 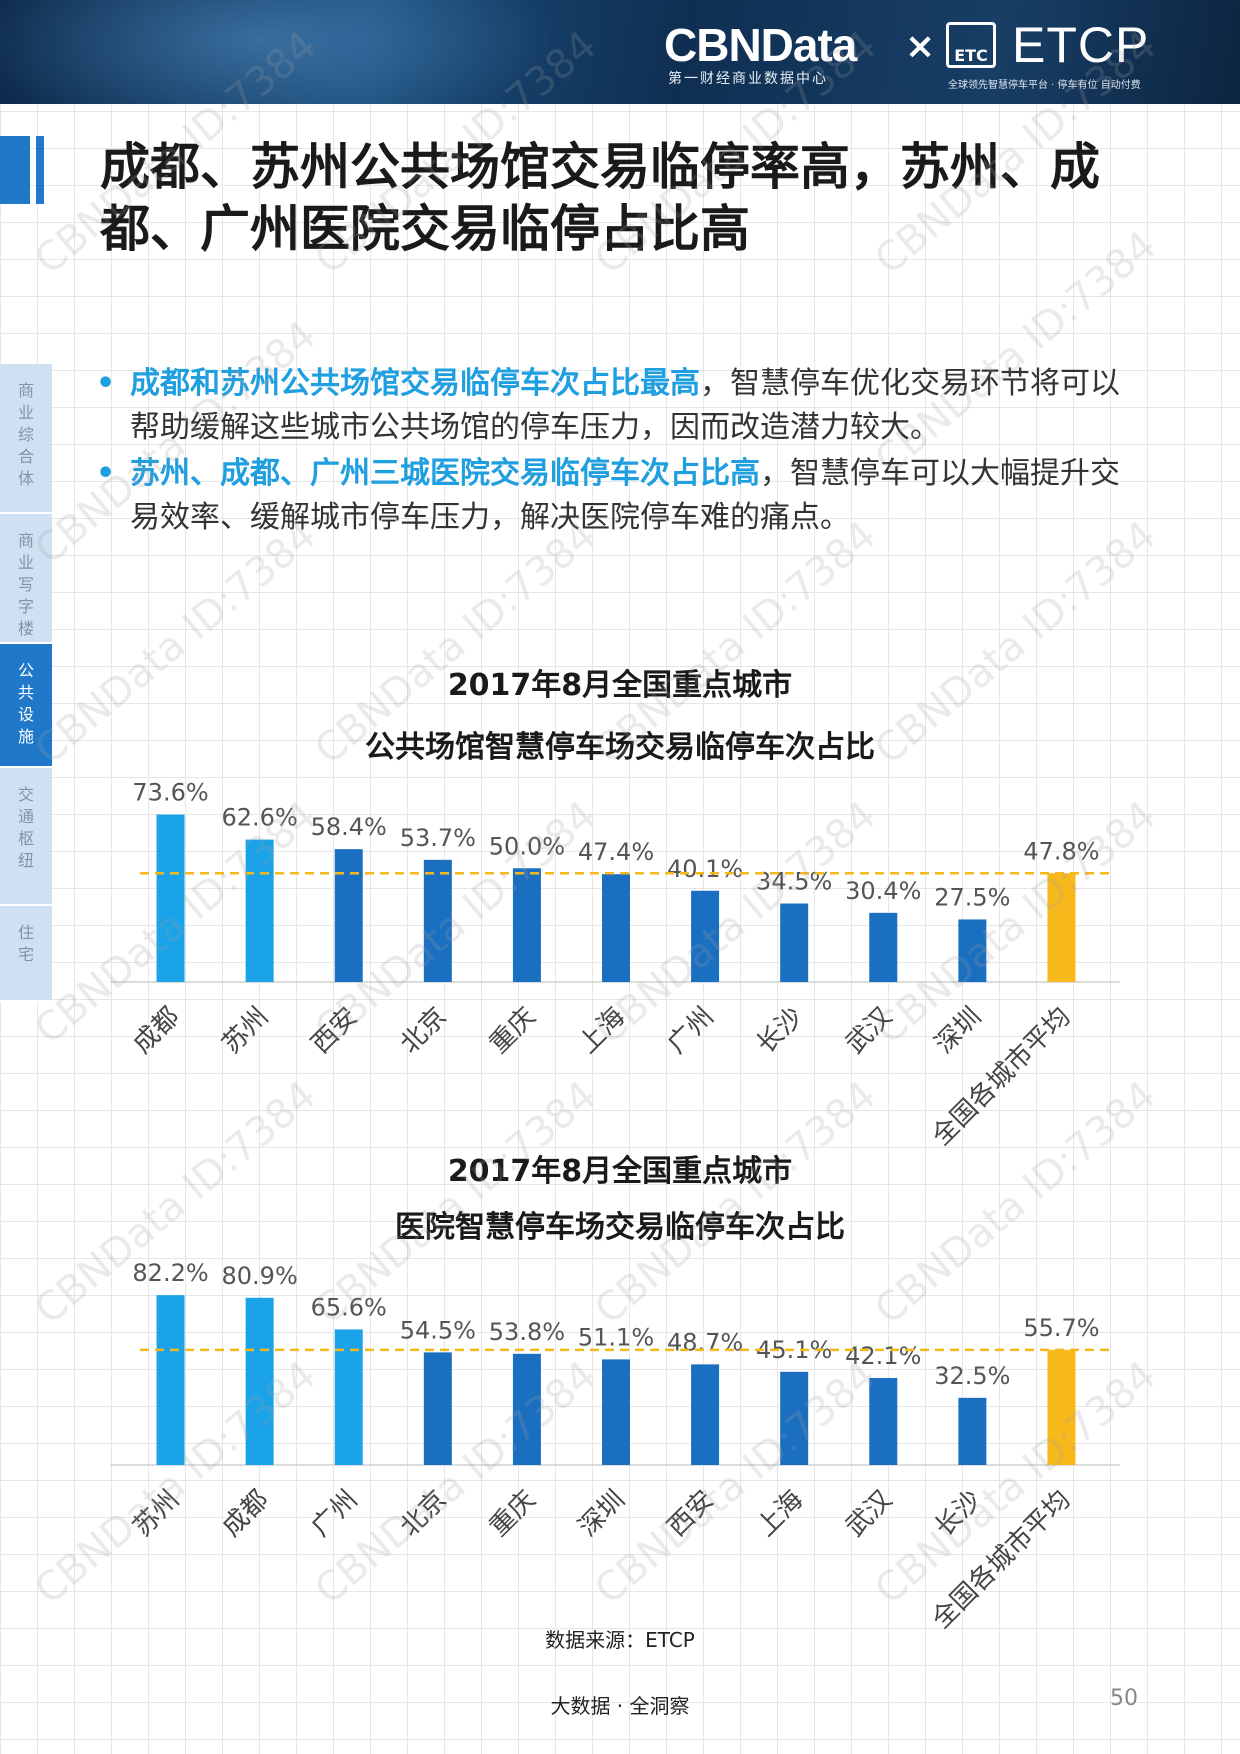 What do you see at coordinates (438, 838) in the screenshot?
I see `data-label-3: 53.7%` at bounding box center [438, 838].